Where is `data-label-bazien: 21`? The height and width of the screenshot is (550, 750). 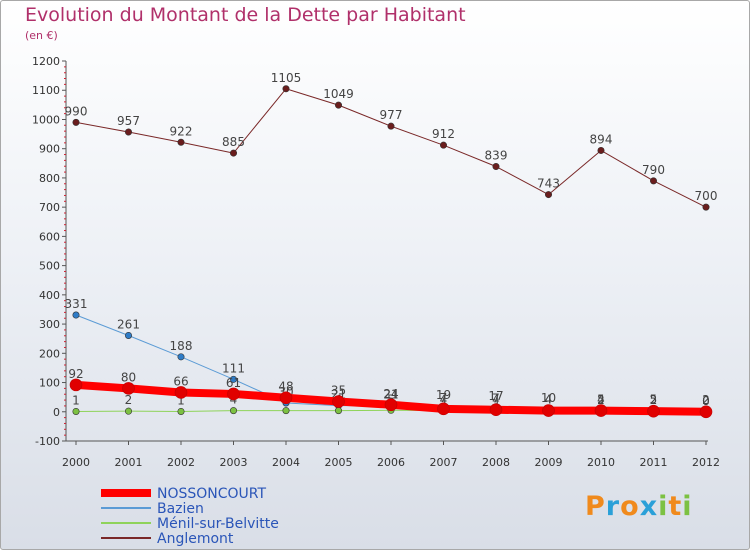
data-label-bazien: 21 is located at coordinates (390, 395).